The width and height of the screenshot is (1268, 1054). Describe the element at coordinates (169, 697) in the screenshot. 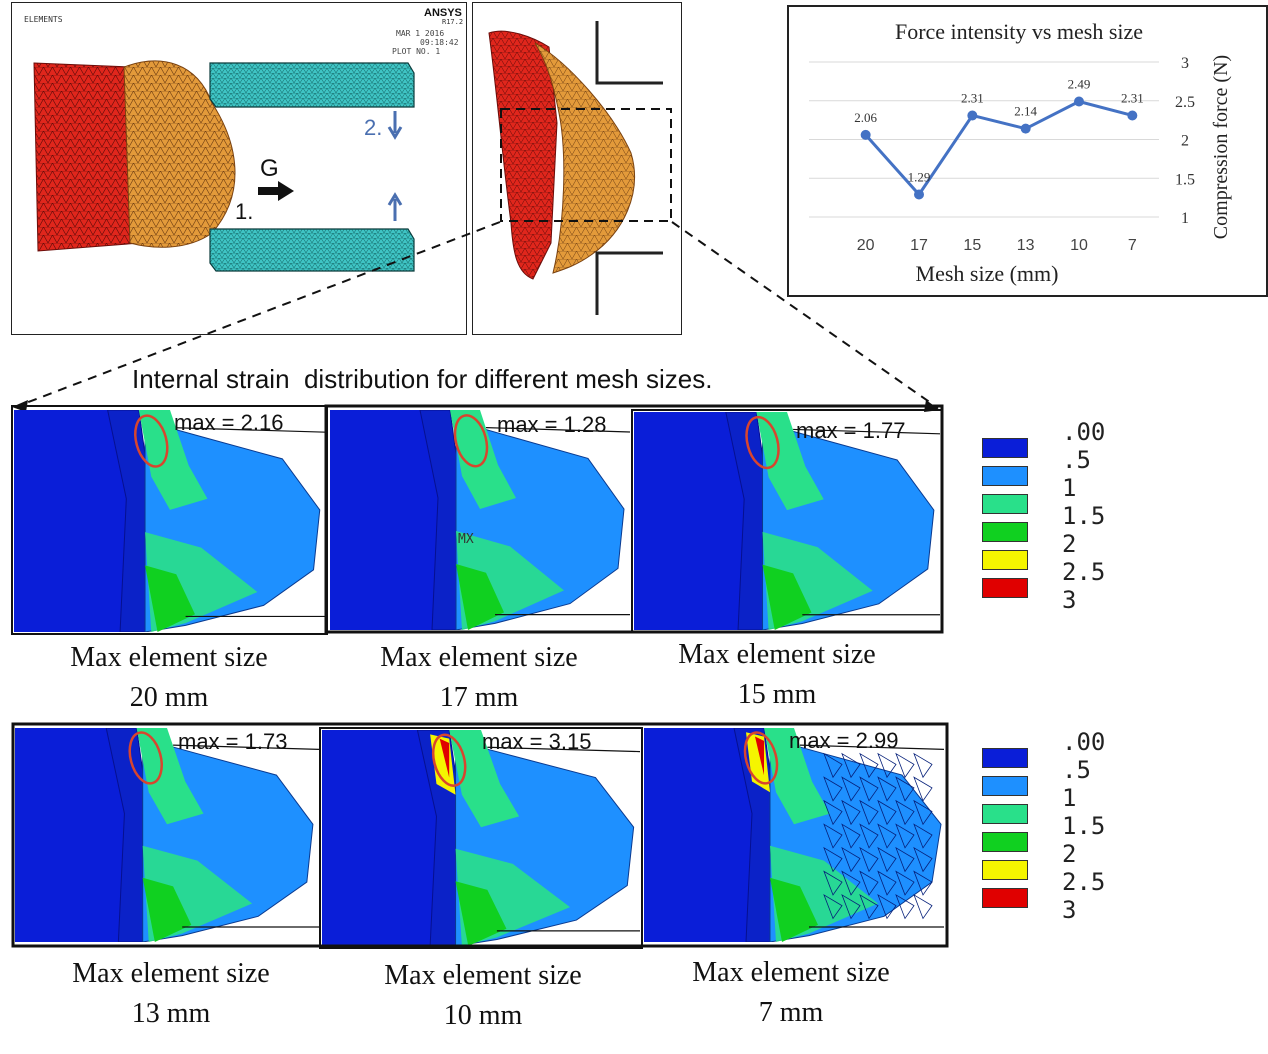

I see `caption-line2: 20 mm` at that location.